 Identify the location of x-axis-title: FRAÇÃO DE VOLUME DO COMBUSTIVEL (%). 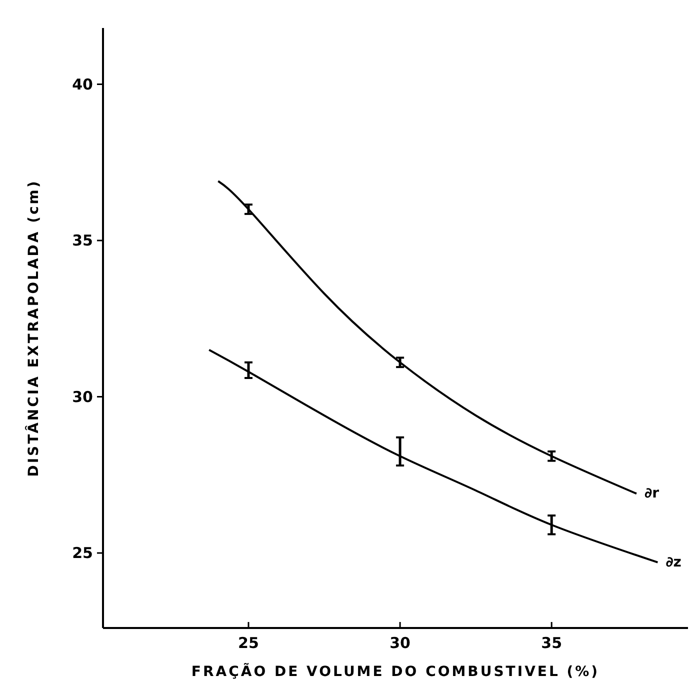
(395, 671).